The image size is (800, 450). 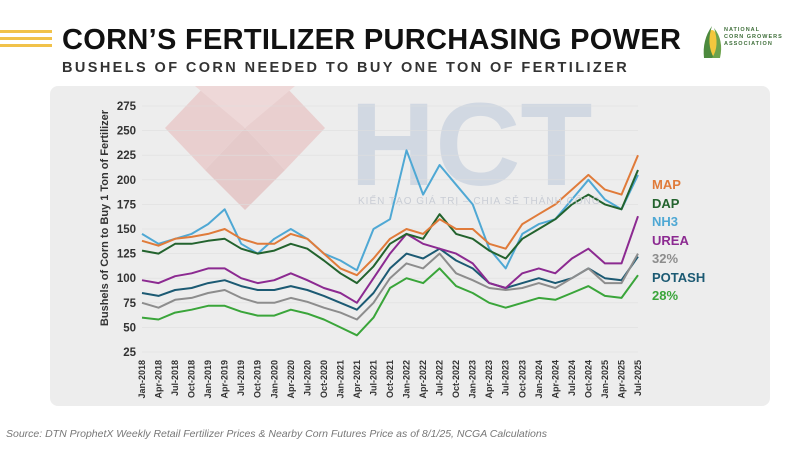 I want to click on y-tick-label: 100, so click(x=126, y=279).